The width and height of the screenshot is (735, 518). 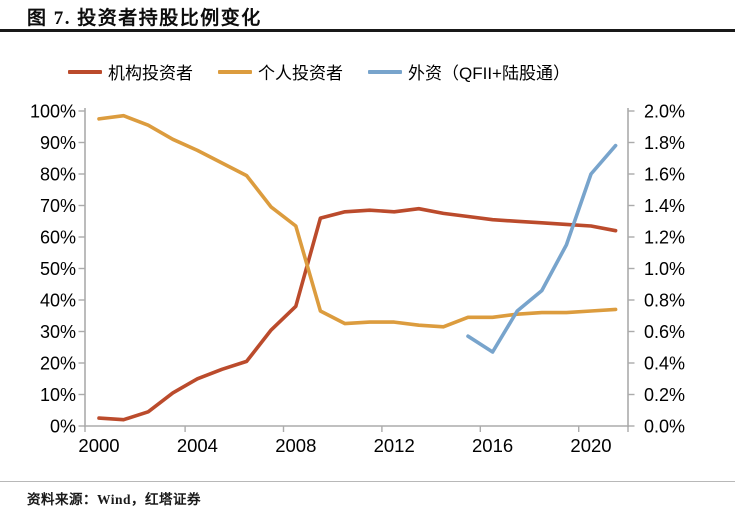 I want to click on svg-text: 80%, so click(x=58, y=175).